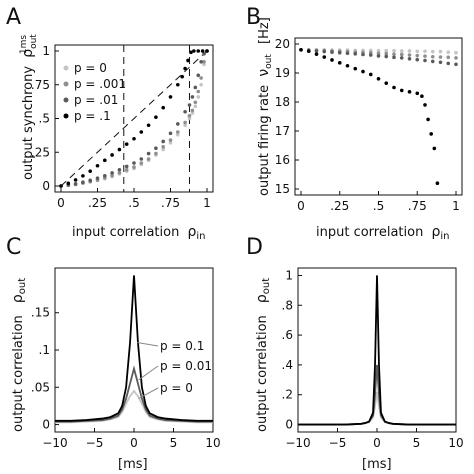 This screenshot has height=474, width=474. I want to click on panel-a-ytick-label: 0, so click(46, 186).